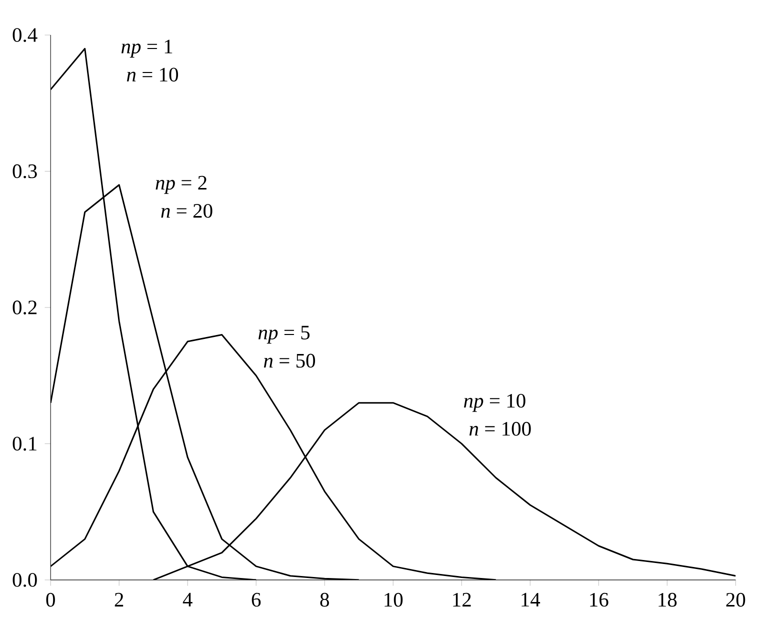 The height and width of the screenshot is (619, 759). What do you see at coordinates (500, 429) in the screenshot?
I see `annotation: n = 100` at bounding box center [500, 429].